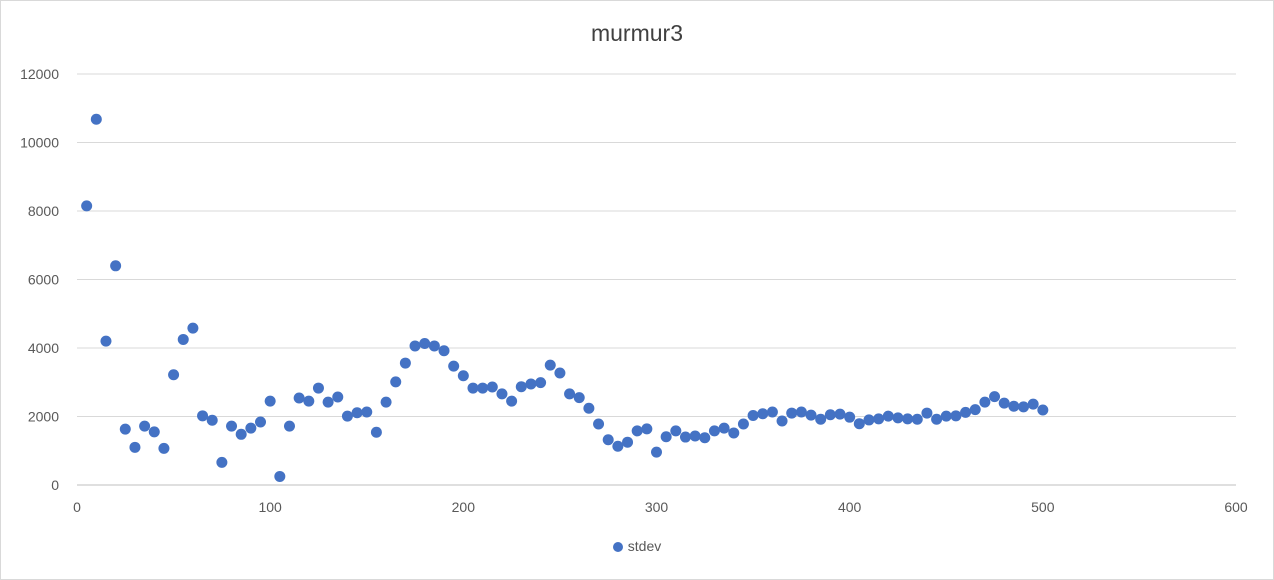 The image size is (1274, 580). I want to click on legend-marker-icon, so click(617, 547).